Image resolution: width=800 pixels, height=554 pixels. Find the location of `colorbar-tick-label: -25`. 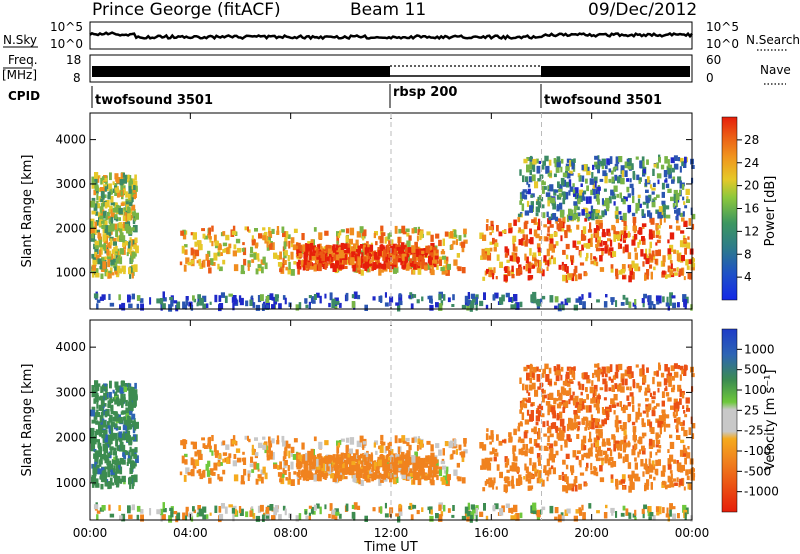

colorbar-tick-label: -25 is located at coordinates (754, 431).